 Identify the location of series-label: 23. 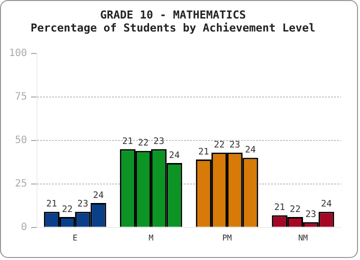
(82, 205).